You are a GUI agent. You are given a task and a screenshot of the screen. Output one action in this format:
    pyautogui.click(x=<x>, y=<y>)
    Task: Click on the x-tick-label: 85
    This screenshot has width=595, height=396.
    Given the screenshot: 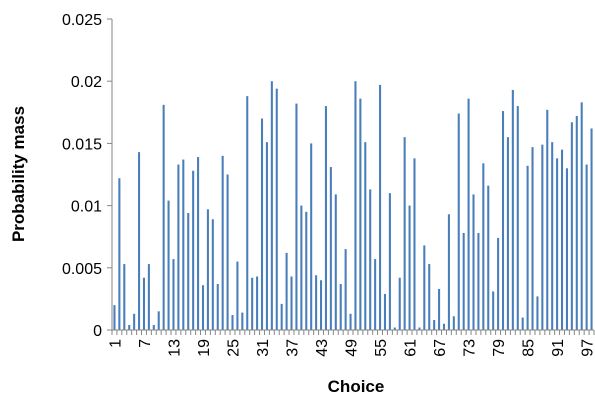 What is the action you would take?
    pyautogui.click(x=529, y=348)
    